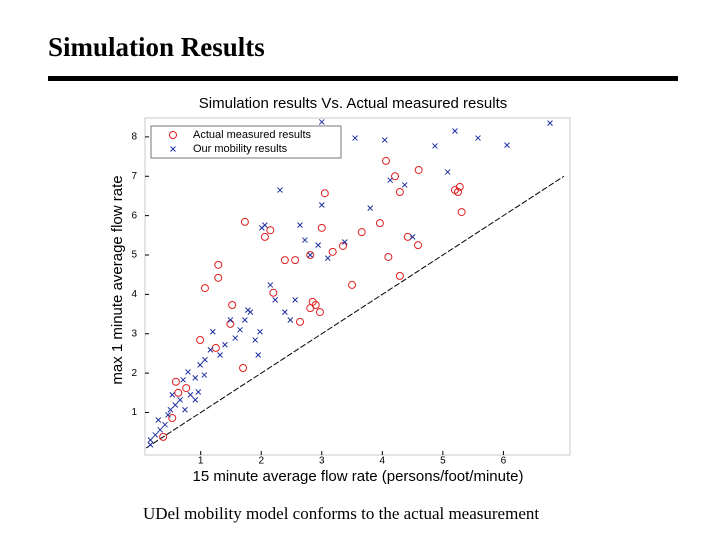  What do you see at coordinates (134, 176) in the screenshot?
I see `y-tick-label: 7` at bounding box center [134, 176].